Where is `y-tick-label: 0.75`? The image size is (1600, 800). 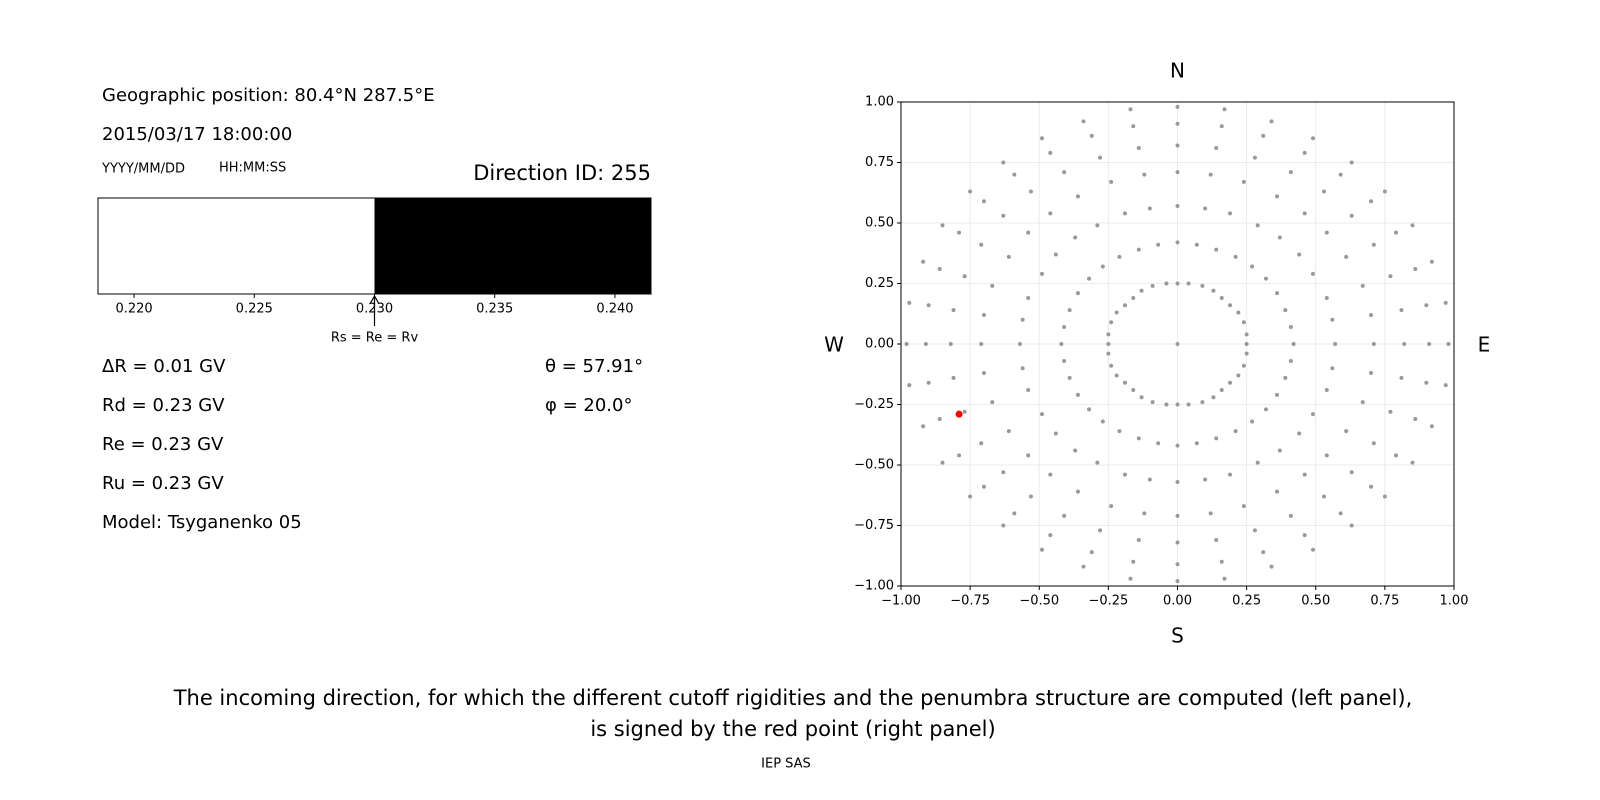
y-tick-label: 0.75 is located at coordinates (879, 162).